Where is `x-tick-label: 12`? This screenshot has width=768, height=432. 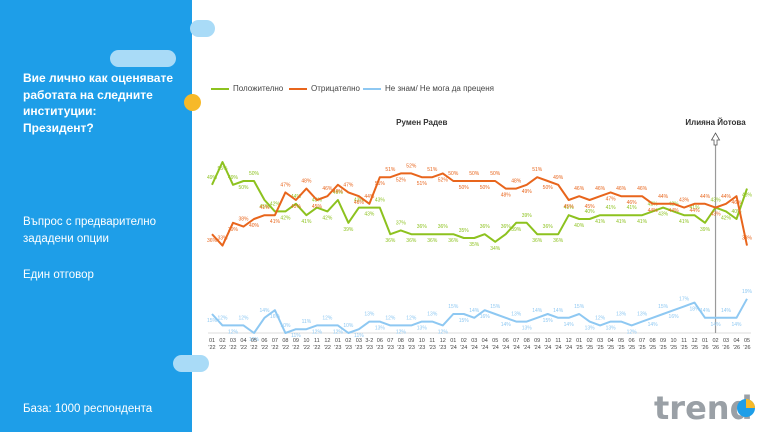
x-tick-label: 12 is located at coordinates (694, 341).